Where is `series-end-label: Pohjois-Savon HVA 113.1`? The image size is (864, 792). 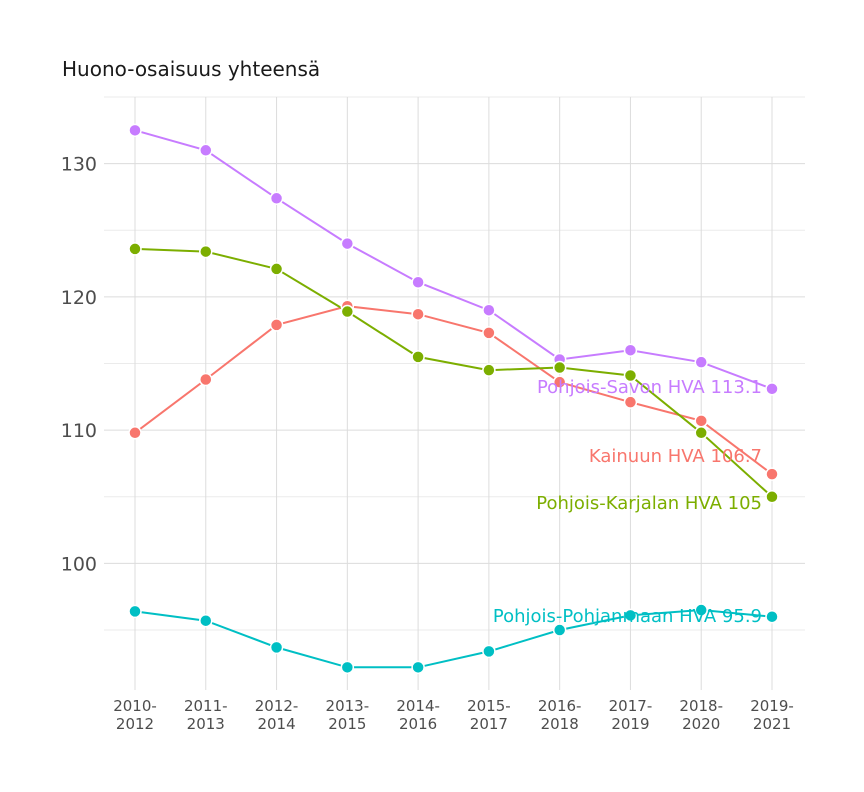
series-end-label: Pohjois-Savon HVA 113.1 is located at coordinates (649, 387).